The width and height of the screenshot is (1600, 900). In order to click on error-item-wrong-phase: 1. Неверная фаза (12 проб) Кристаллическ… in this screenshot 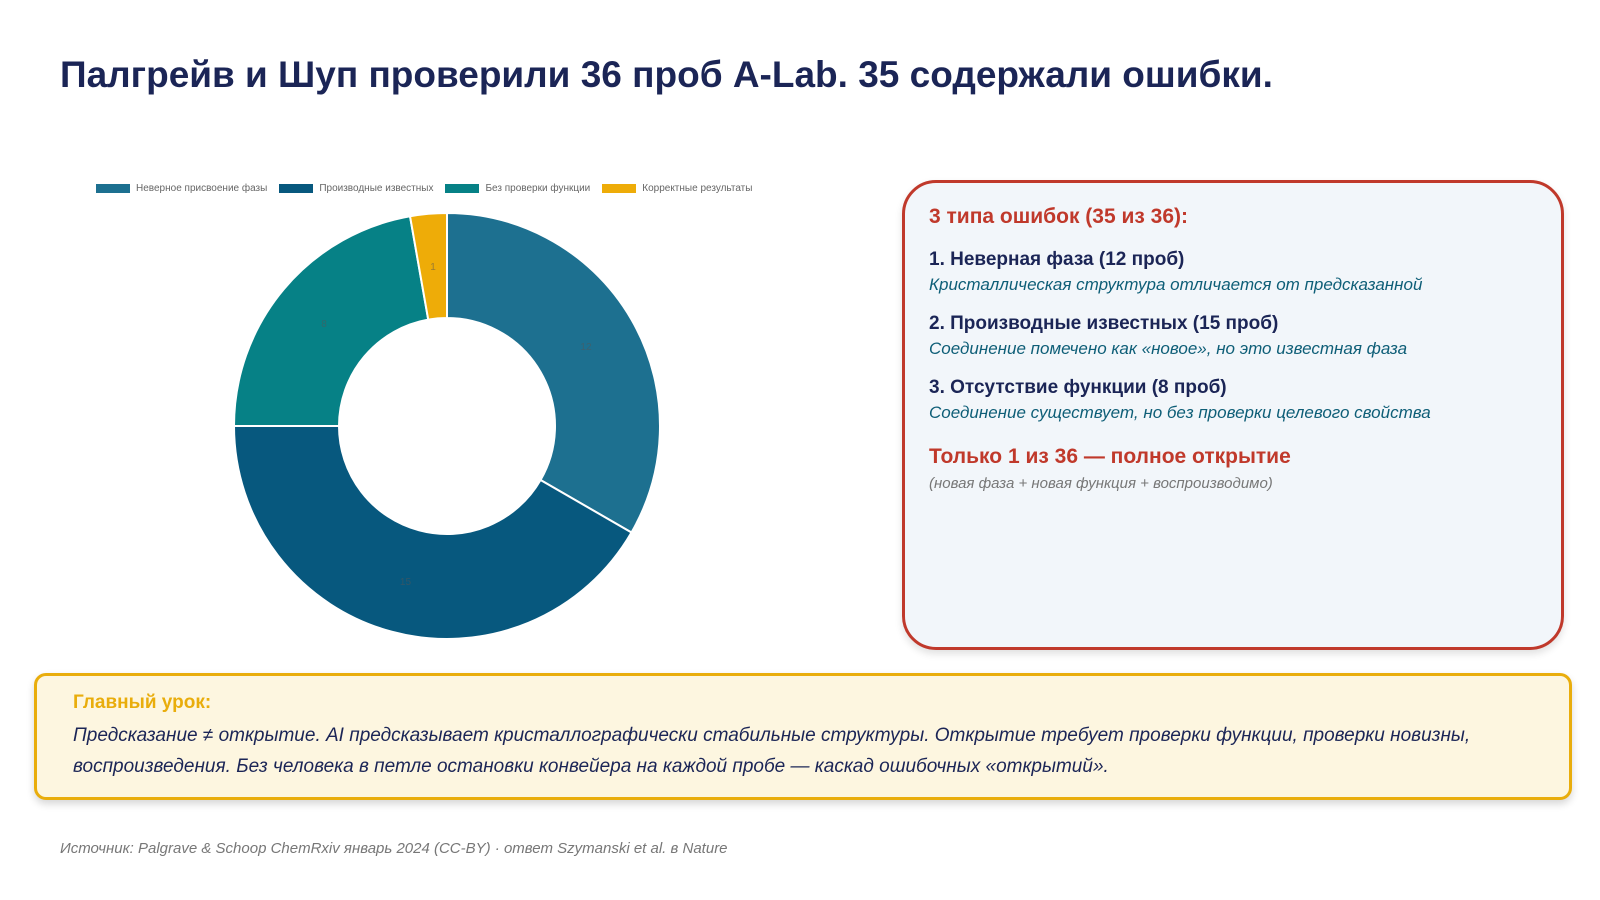, I will do `click(1233, 272)`.